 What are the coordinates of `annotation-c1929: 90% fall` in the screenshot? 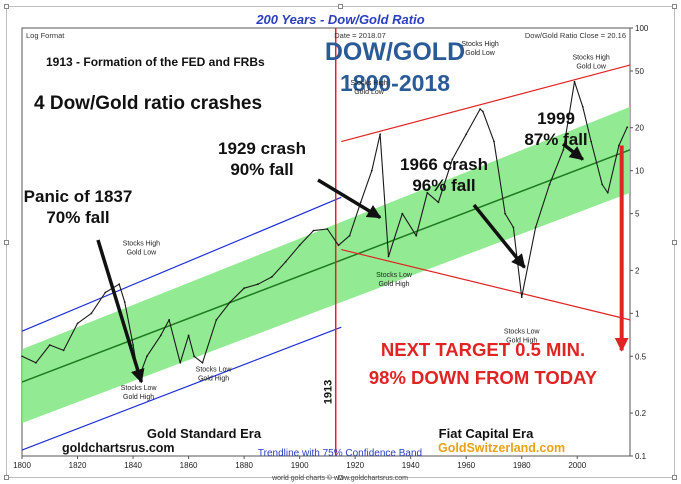 It's located at (261, 169).